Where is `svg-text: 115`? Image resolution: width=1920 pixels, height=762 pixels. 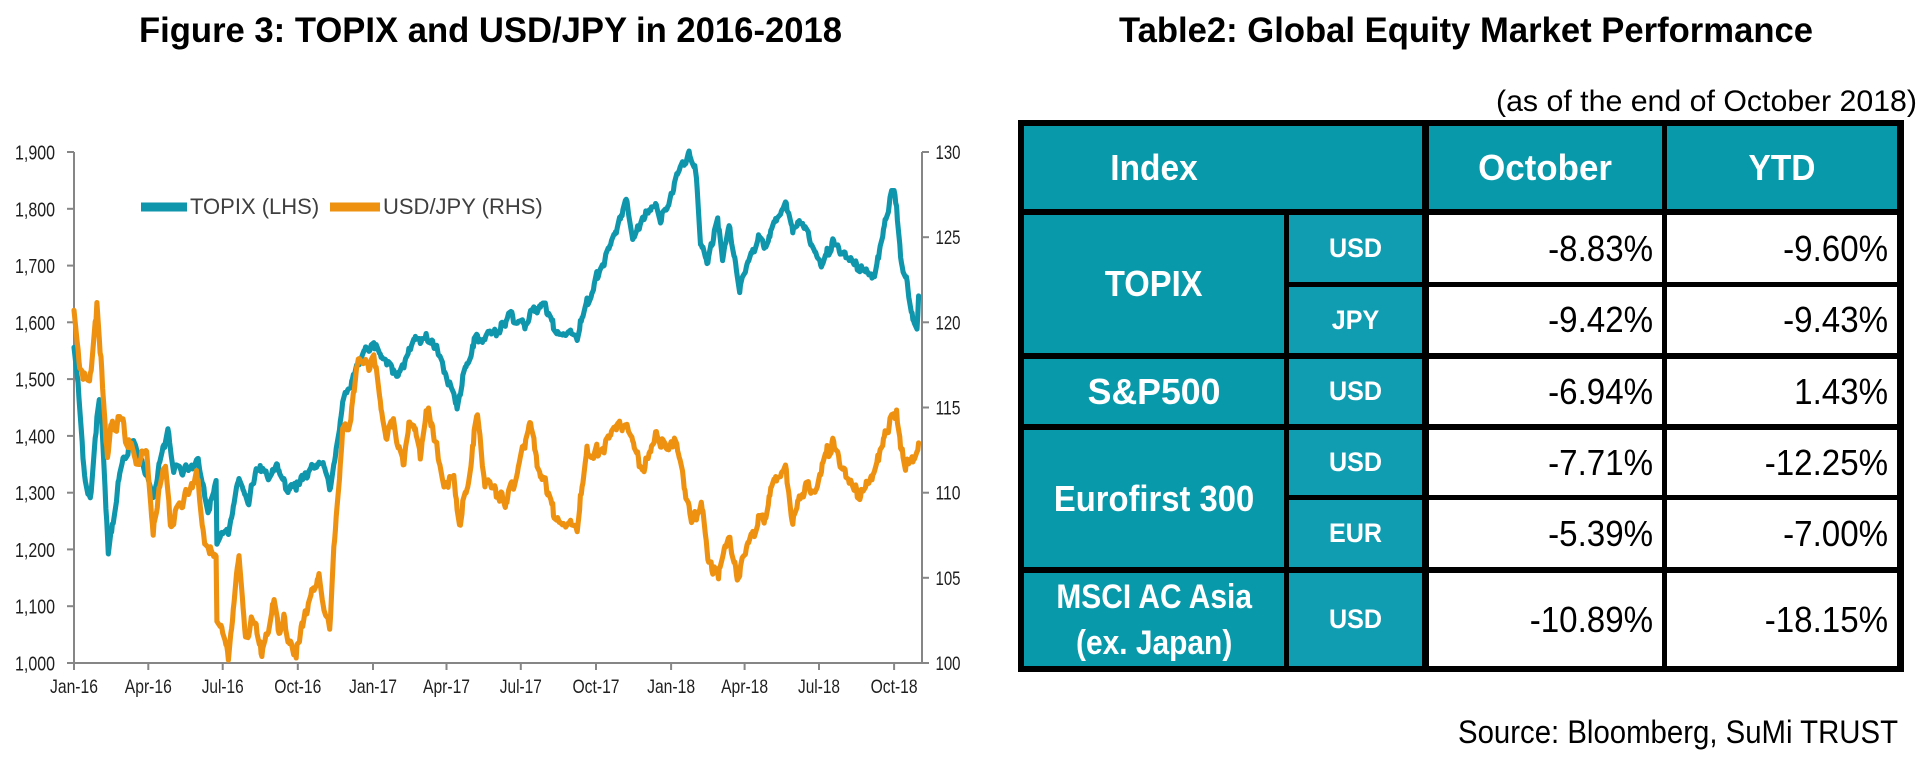 svg-text: 115 is located at coordinates (948, 409).